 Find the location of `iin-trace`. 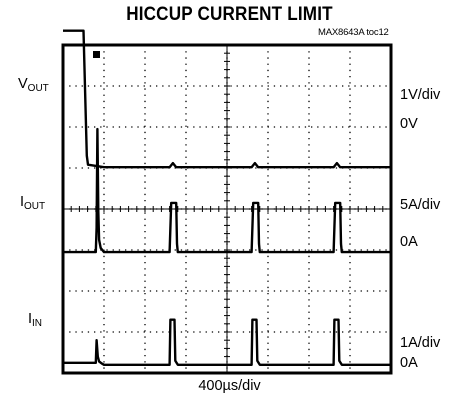

iin-trace is located at coordinates (227, 342).